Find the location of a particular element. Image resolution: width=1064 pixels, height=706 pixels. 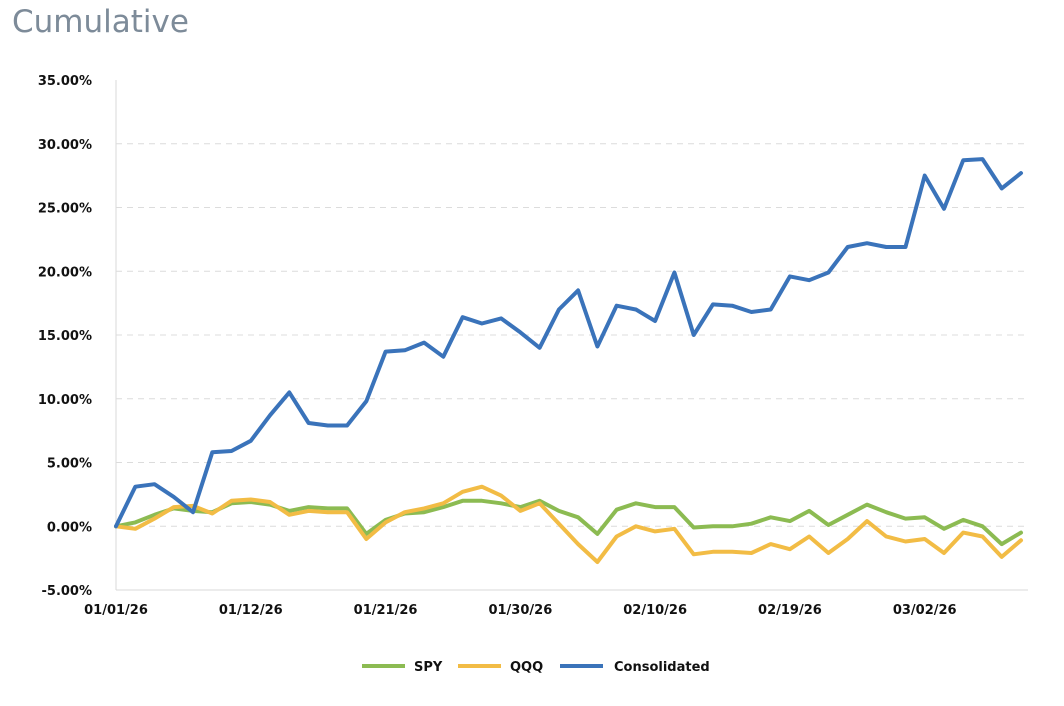

series-line-spy is located at coordinates (568, 522).